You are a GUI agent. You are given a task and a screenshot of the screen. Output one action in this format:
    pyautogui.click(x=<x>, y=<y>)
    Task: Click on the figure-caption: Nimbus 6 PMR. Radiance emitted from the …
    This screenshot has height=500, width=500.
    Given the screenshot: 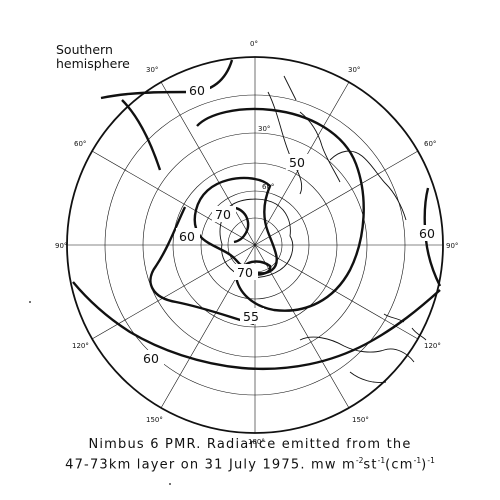 What is the action you would take?
    pyautogui.click(x=250, y=455)
    